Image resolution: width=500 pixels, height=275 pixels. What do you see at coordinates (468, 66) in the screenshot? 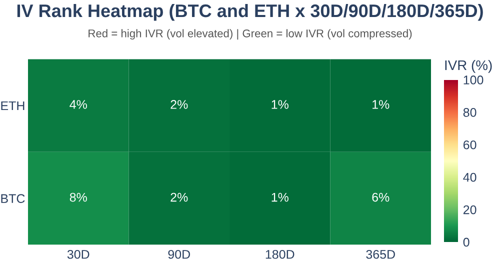
I see `color-bar-title: IVR (%)` at bounding box center [468, 66].